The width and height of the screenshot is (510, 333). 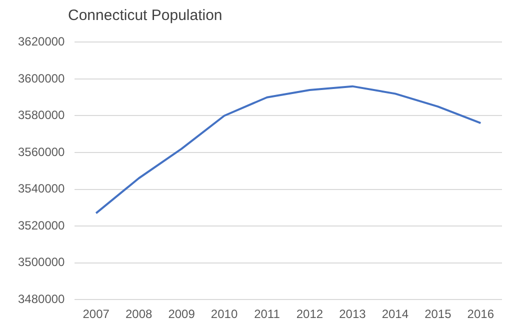 I want to click on y-tick-label: 3520000, so click(x=42, y=225).